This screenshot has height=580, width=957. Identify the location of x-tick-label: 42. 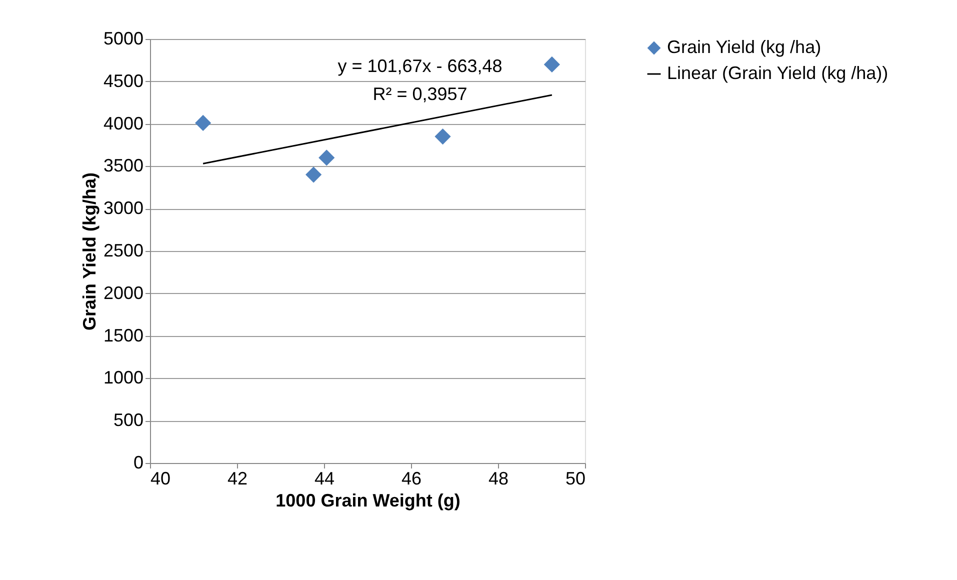
(237, 478).